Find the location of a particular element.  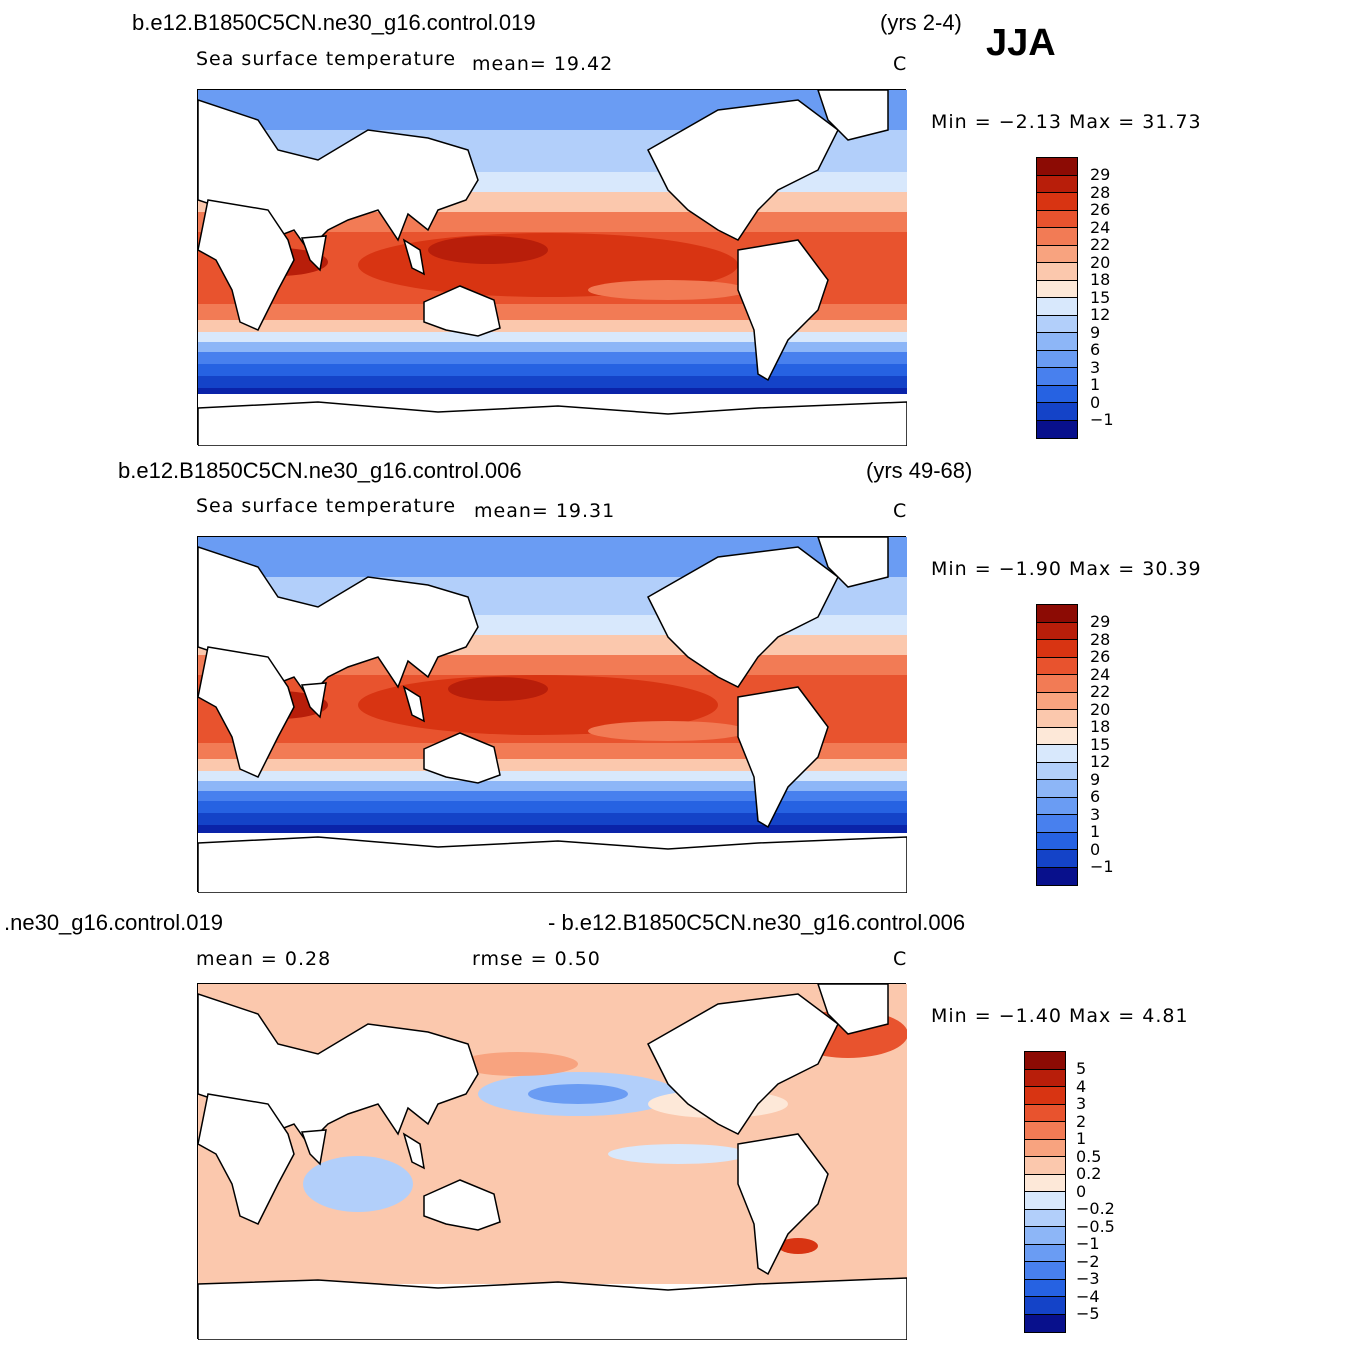

sst-diff-map is located at coordinates (552, 1162).